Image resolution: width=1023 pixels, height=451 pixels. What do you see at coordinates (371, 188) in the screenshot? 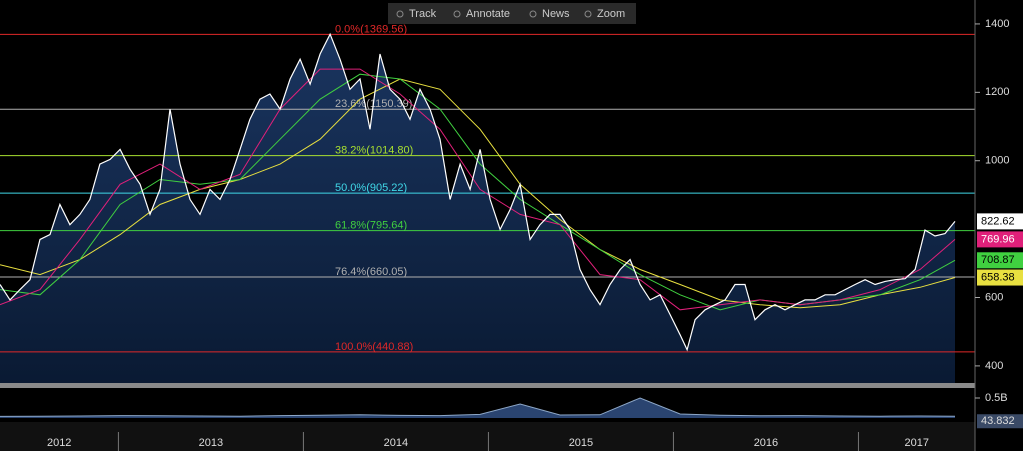
I see `fib-label: 50.0%(905.22)` at bounding box center [371, 188].